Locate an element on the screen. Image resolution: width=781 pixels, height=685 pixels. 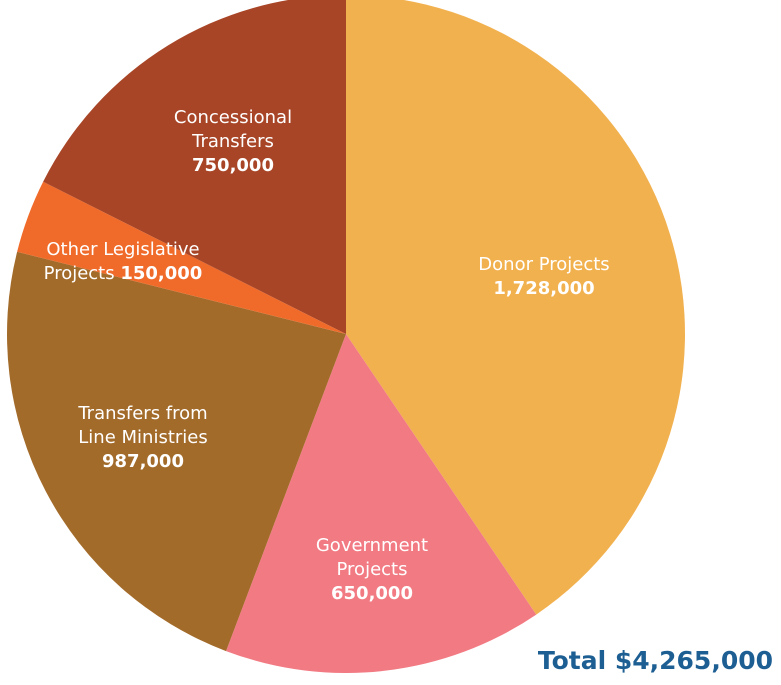
slice-label: Other Legislative Projects 150,000 is located at coordinates (123, 261).